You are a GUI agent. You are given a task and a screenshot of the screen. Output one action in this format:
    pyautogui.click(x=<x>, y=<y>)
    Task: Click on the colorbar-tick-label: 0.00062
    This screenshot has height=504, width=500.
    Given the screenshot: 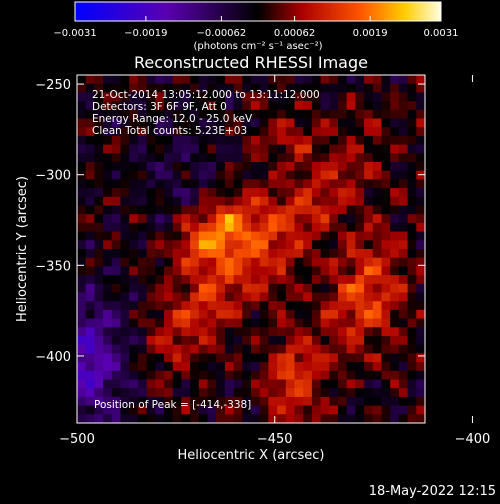 What is the action you would take?
    pyautogui.click(x=294, y=33)
    